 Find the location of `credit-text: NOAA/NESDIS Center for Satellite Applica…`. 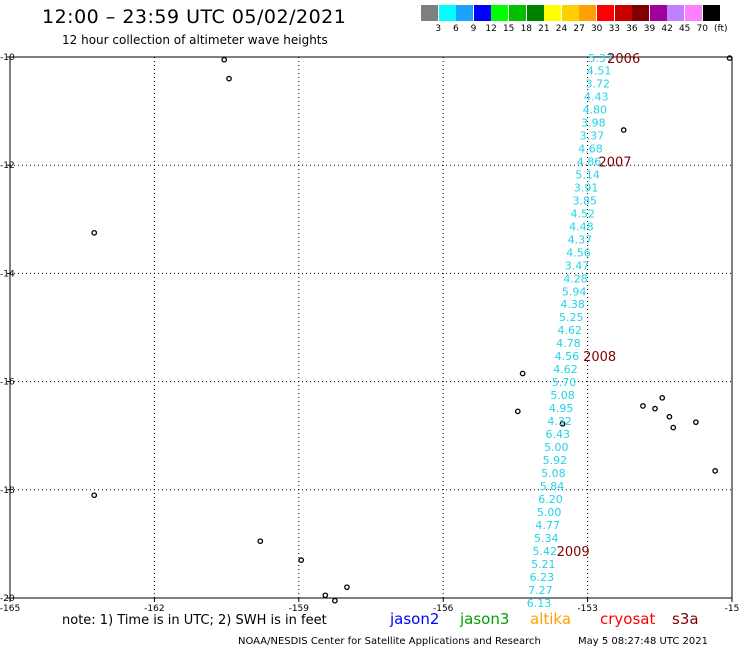

credit-text: NOAA/NESDIS Center for Satellite Applica… is located at coordinates (389, 641).